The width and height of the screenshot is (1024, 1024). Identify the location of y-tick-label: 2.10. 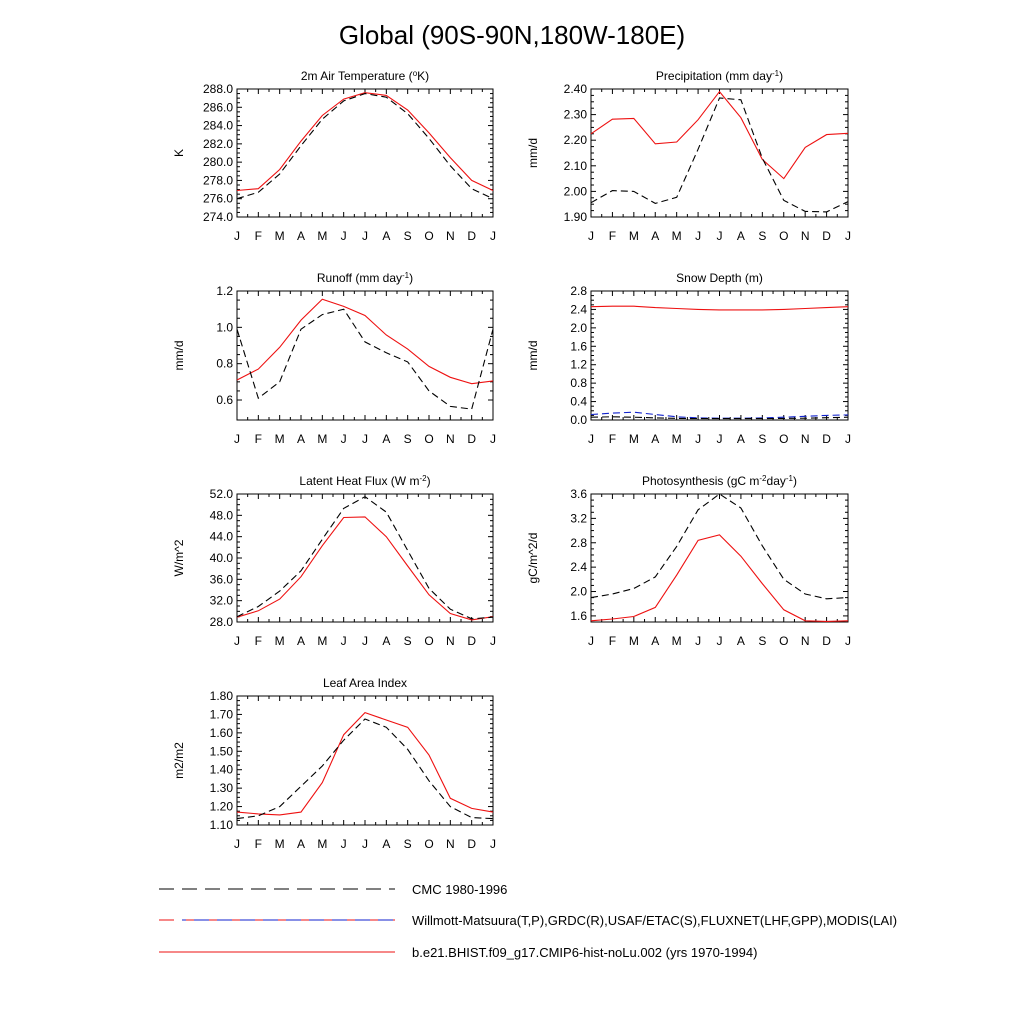
(576, 166).